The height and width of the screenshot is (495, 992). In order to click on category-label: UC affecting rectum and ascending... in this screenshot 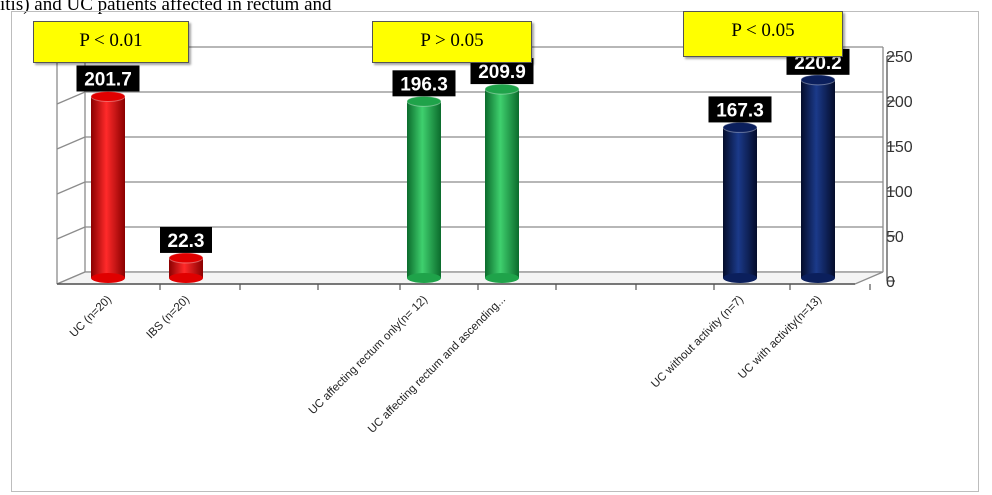, I will do `click(437, 365)`.